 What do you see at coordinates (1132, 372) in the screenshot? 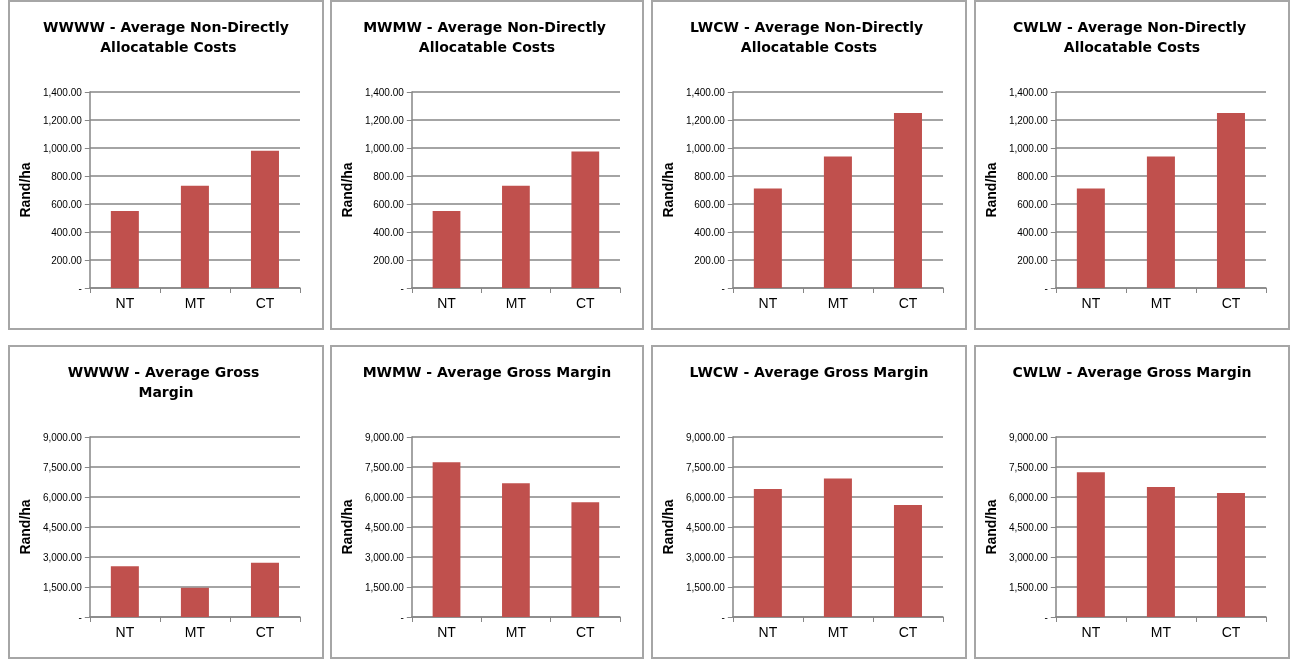
I see `chart-title: CWLW - Average Gross Margin` at bounding box center [1132, 372].